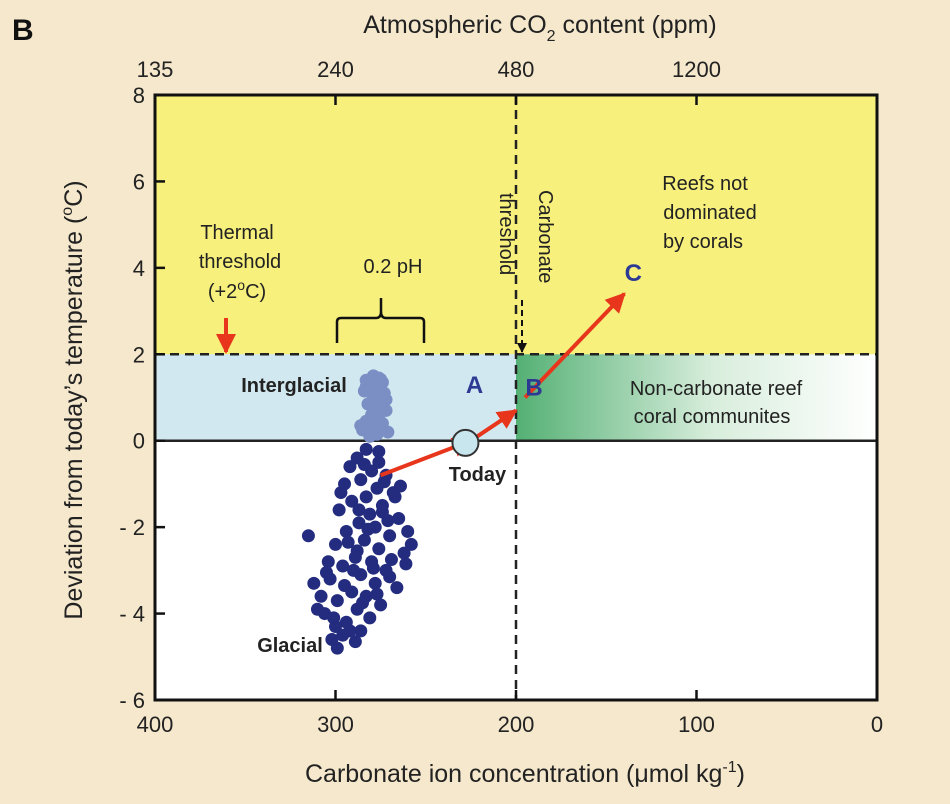 The image size is (950, 804). Describe the element at coordinates (139, 95) in the screenshot. I see `y-tick-label: 8` at that location.